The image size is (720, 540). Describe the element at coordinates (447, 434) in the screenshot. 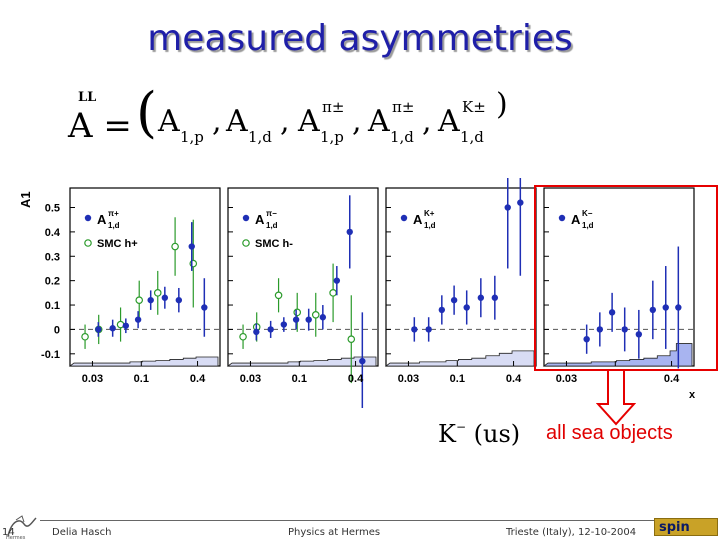

I see `kaon-symbol: K` at that location.